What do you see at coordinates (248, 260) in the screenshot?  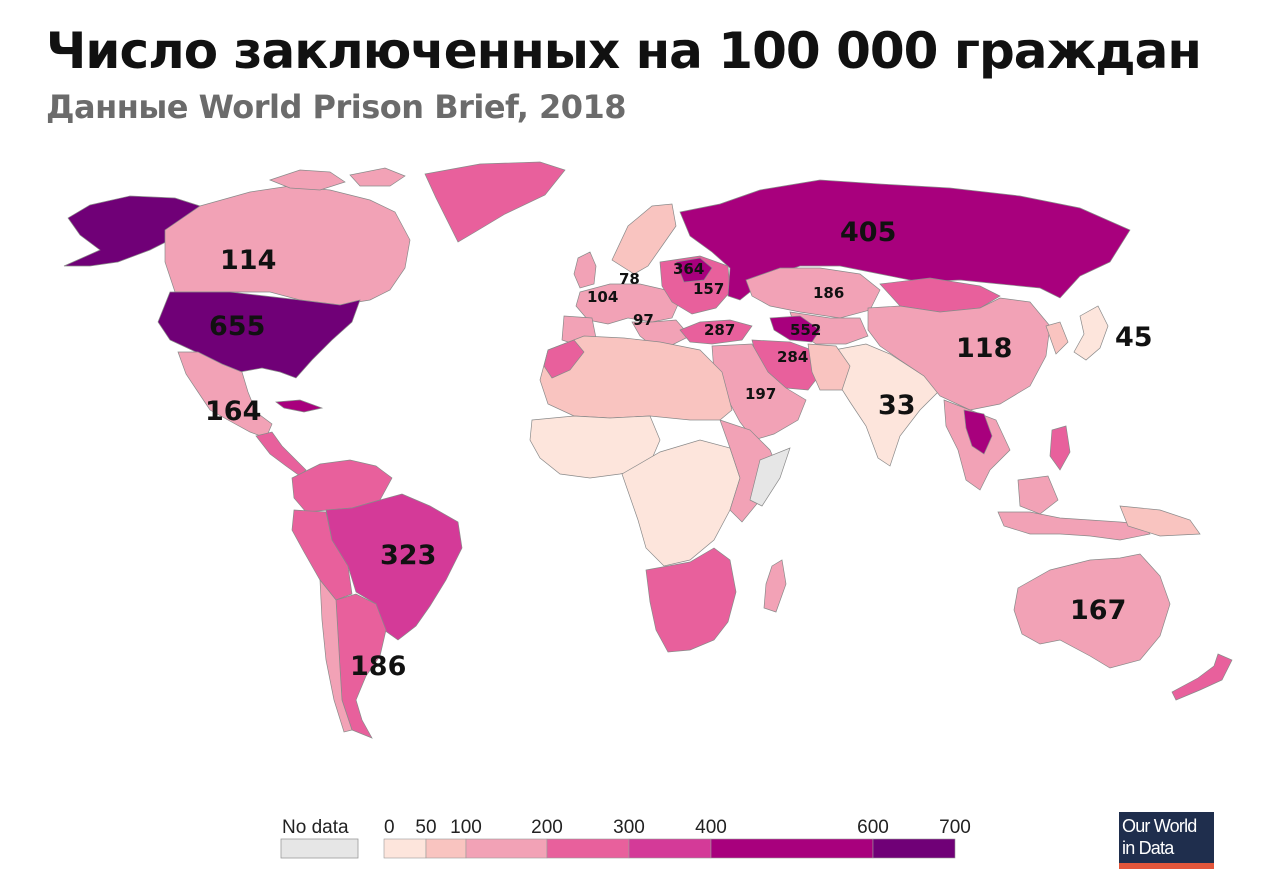 I see `canada-value: 114` at bounding box center [248, 260].